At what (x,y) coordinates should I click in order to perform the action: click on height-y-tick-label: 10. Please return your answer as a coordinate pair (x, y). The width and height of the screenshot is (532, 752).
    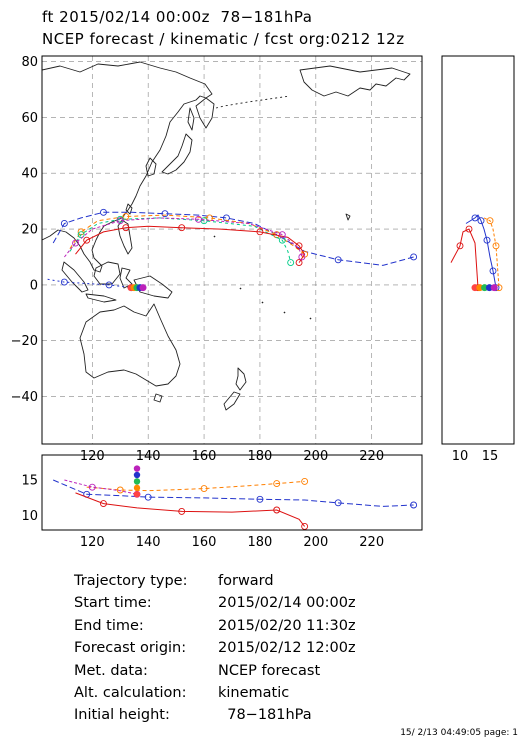
    Looking at the image, I should click on (29, 516).